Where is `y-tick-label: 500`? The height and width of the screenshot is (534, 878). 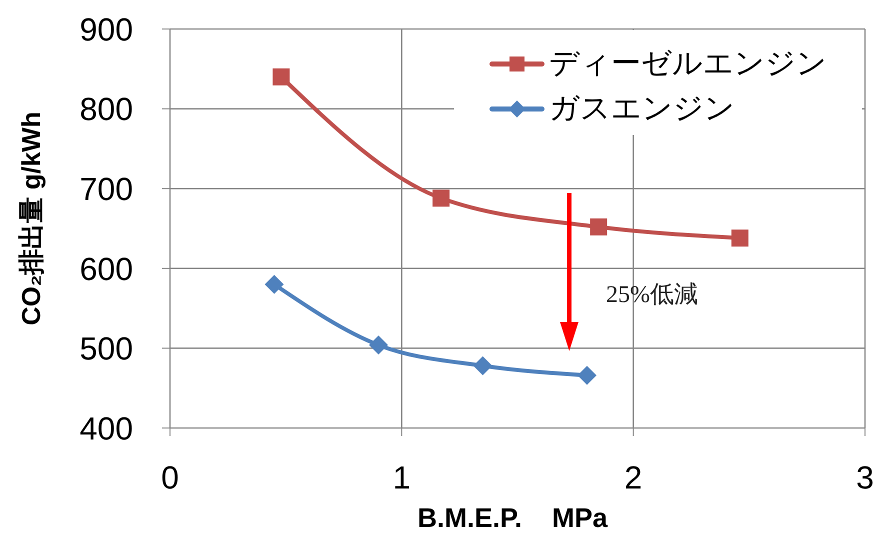
y-tick-label: 500 is located at coordinates (106, 348).